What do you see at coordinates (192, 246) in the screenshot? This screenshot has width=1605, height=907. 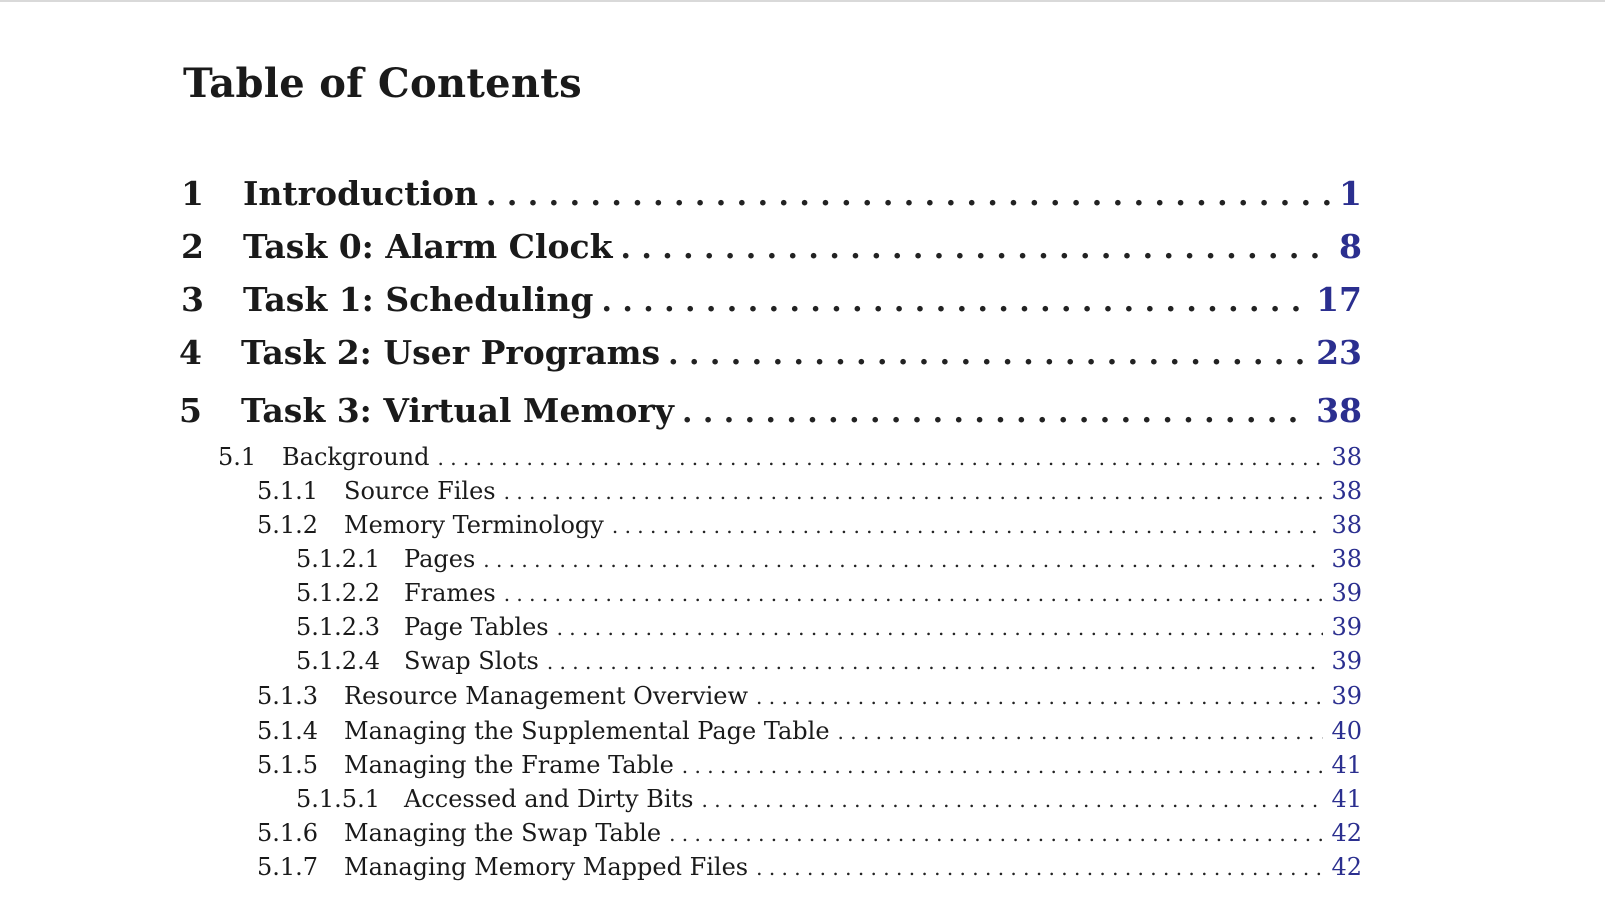 I see `entry-number: 2` at bounding box center [192, 246].